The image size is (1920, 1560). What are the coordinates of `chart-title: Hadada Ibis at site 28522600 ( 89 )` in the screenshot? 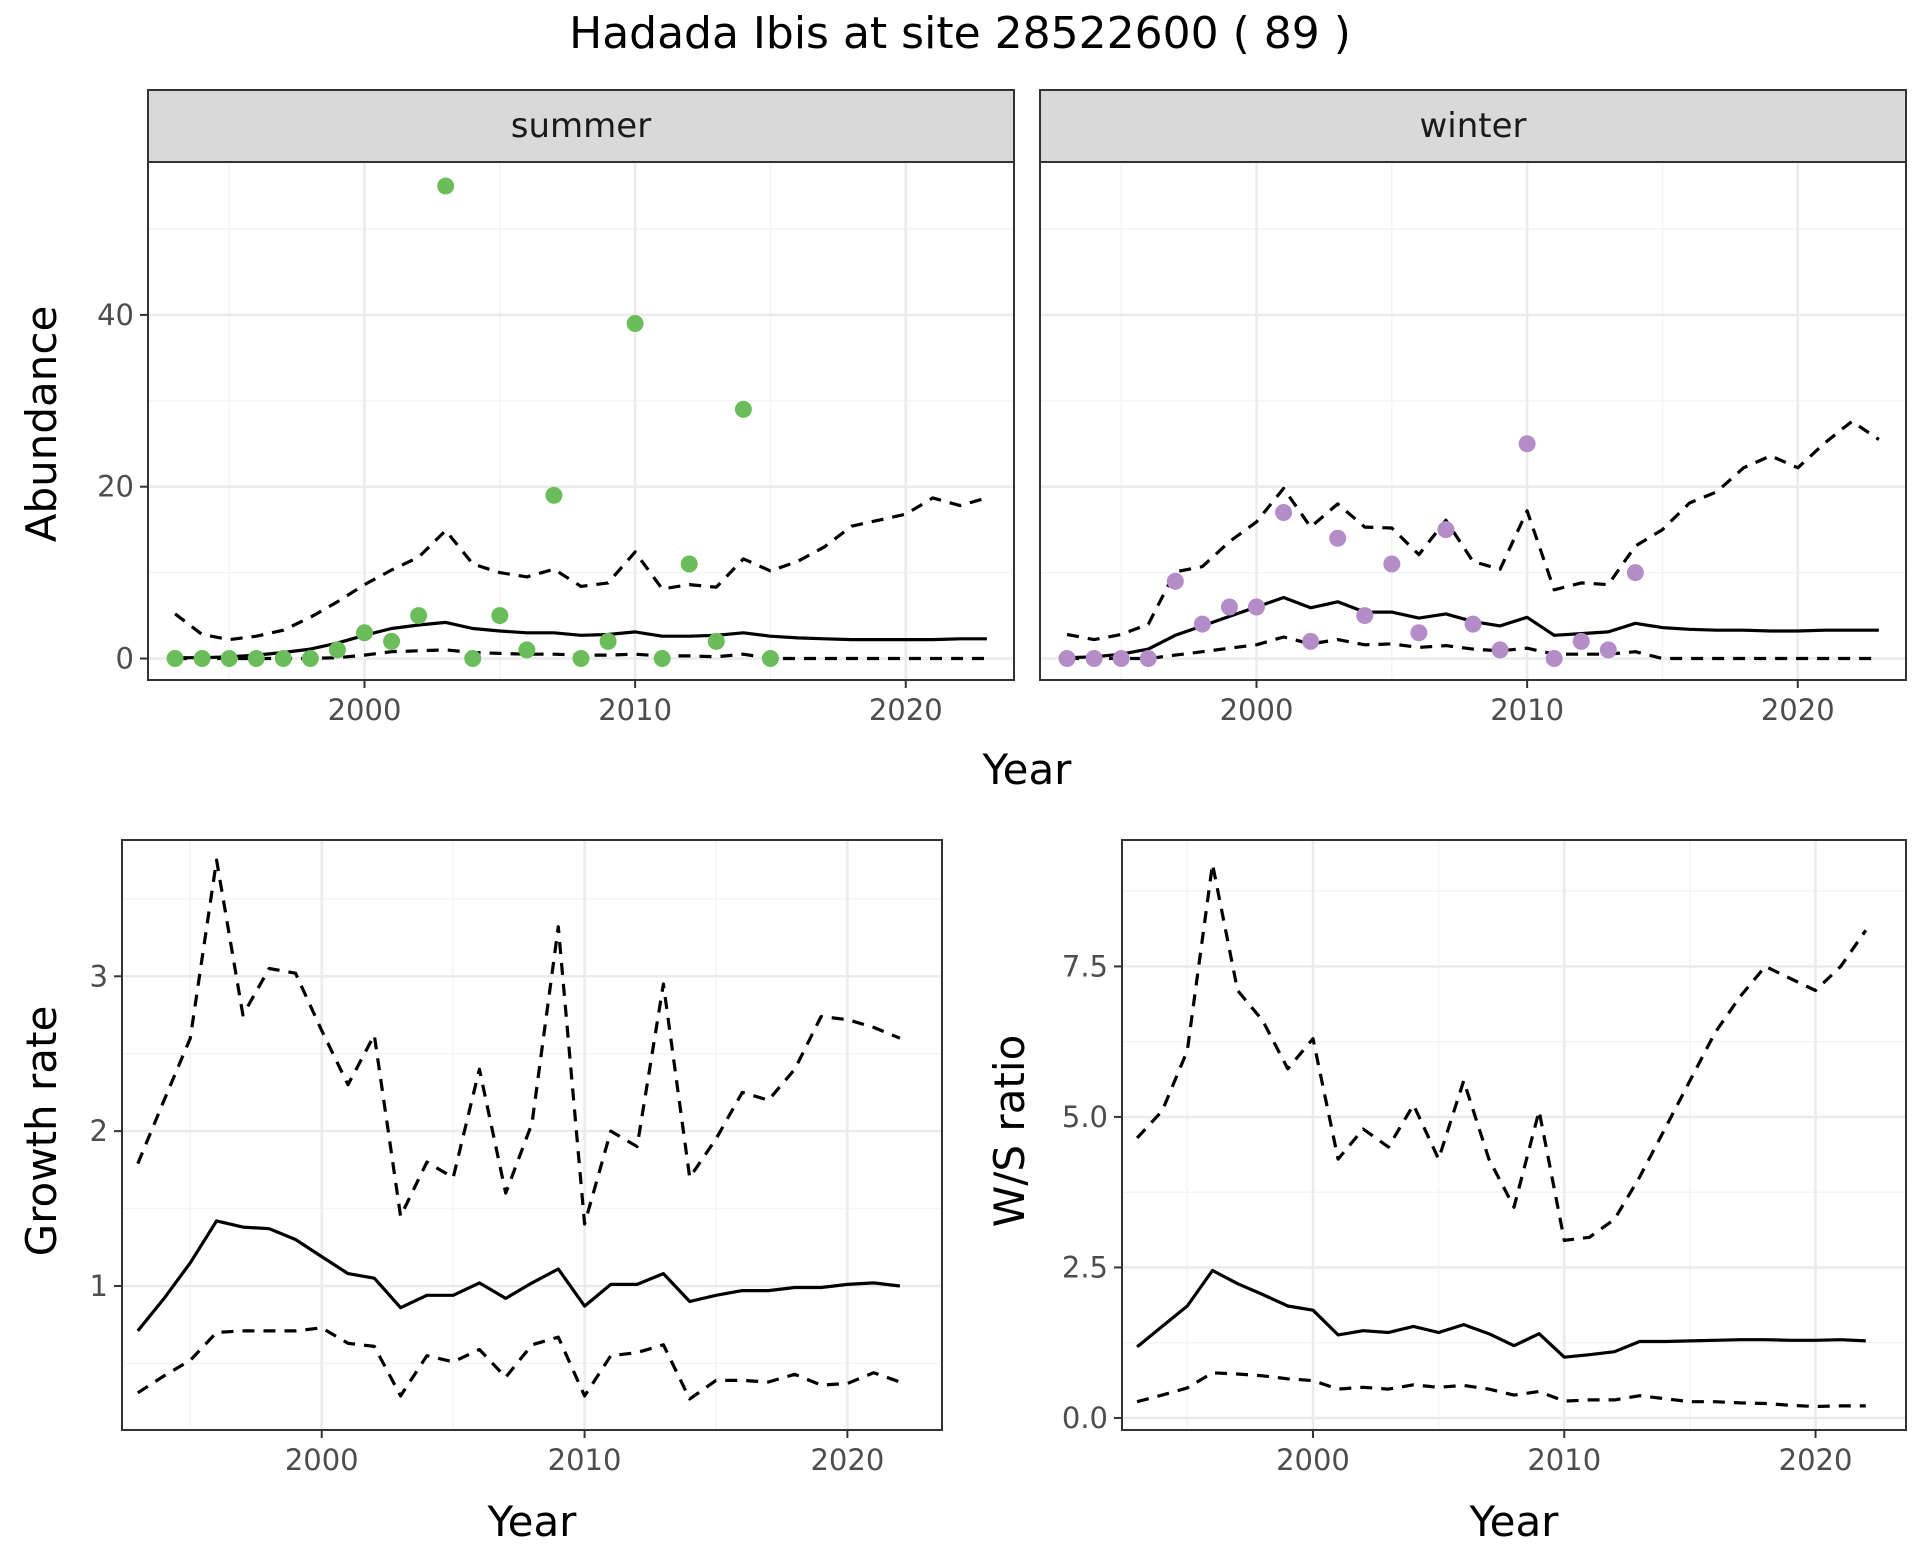 It's located at (960, 33).